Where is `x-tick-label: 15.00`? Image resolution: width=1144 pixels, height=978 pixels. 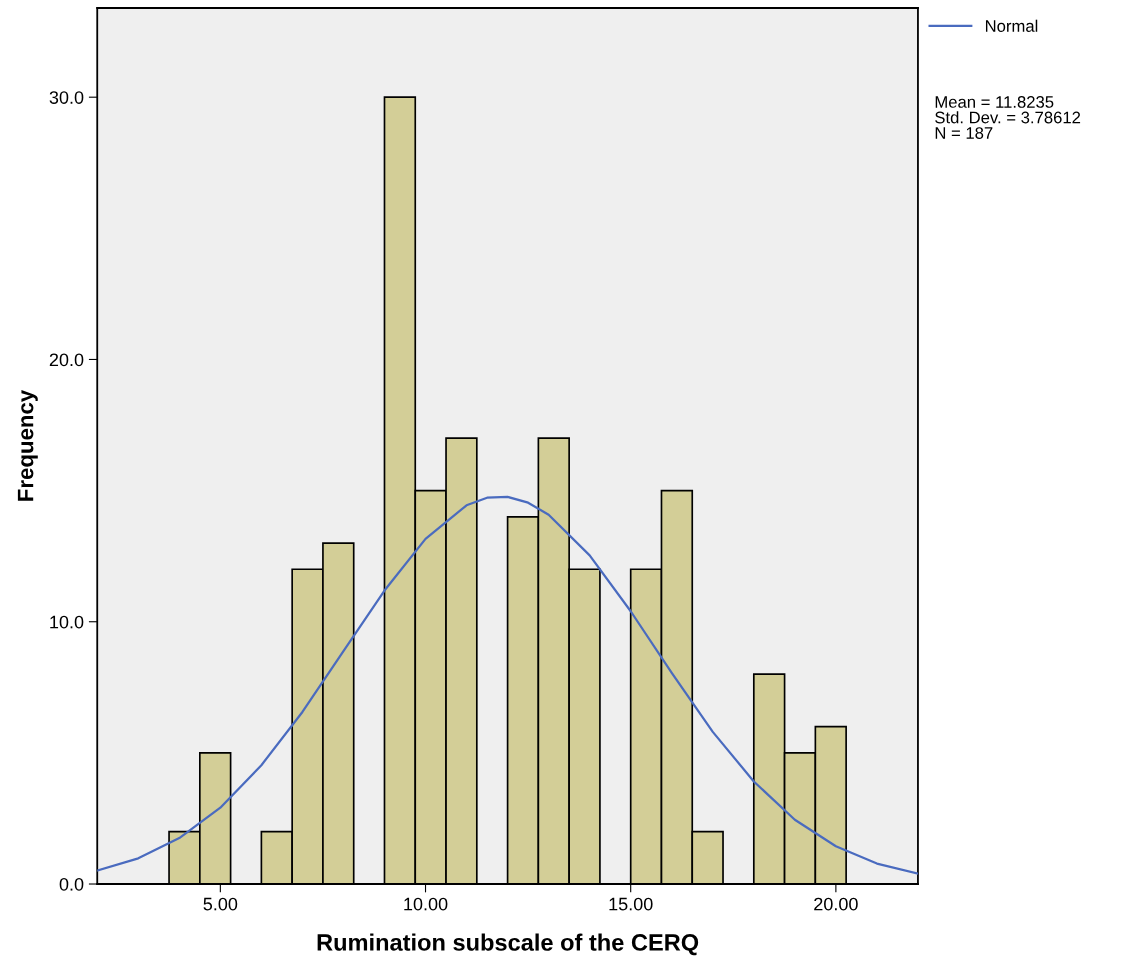
x-tick-label: 15.00 is located at coordinates (631, 904).